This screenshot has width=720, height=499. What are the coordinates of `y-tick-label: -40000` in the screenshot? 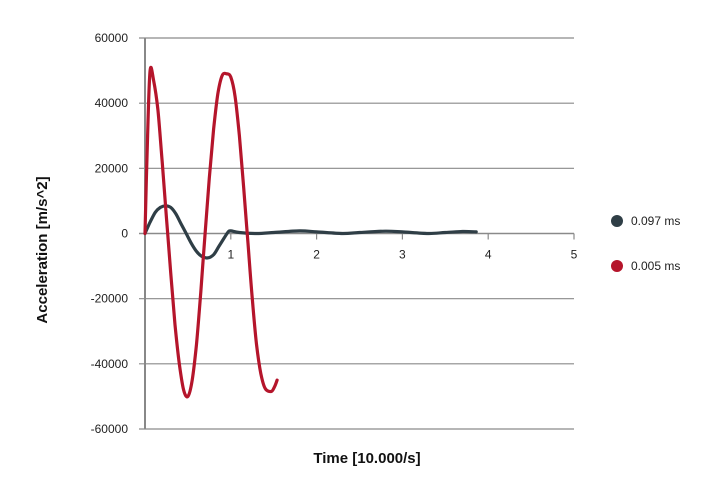 It's located at (110, 364).